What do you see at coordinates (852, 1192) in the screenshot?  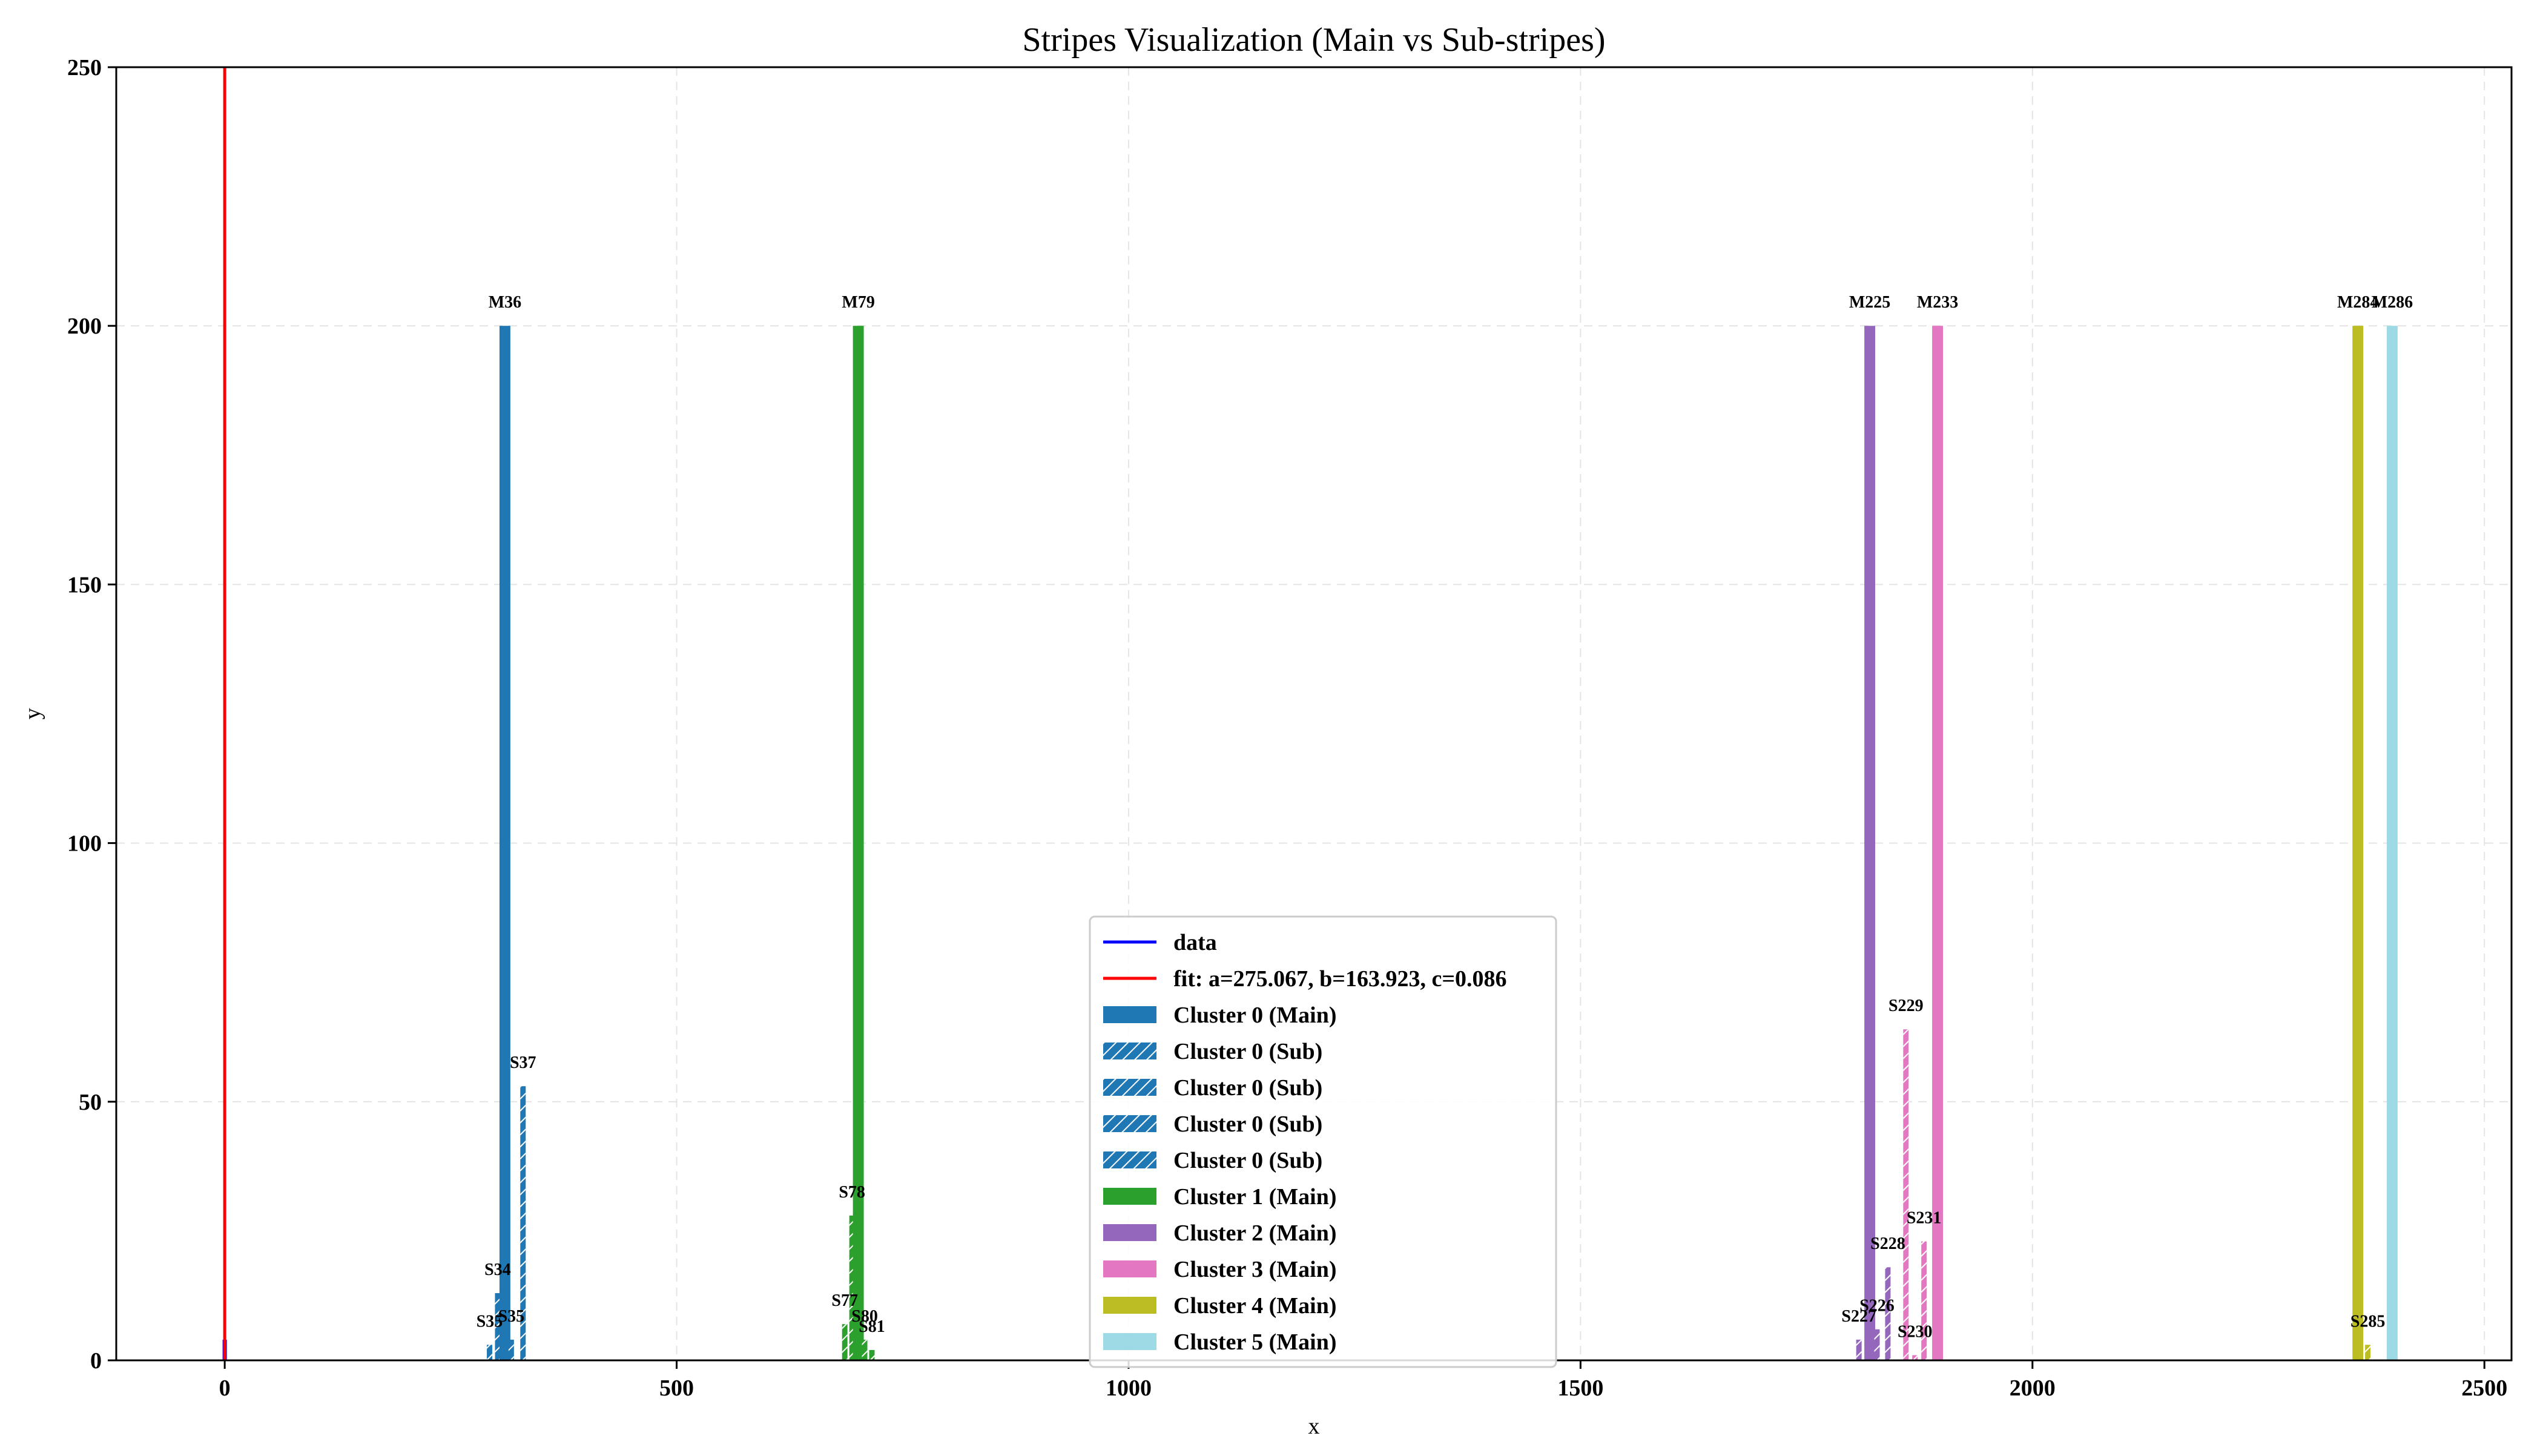 I see `sub-stripe-label: S78` at bounding box center [852, 1192].